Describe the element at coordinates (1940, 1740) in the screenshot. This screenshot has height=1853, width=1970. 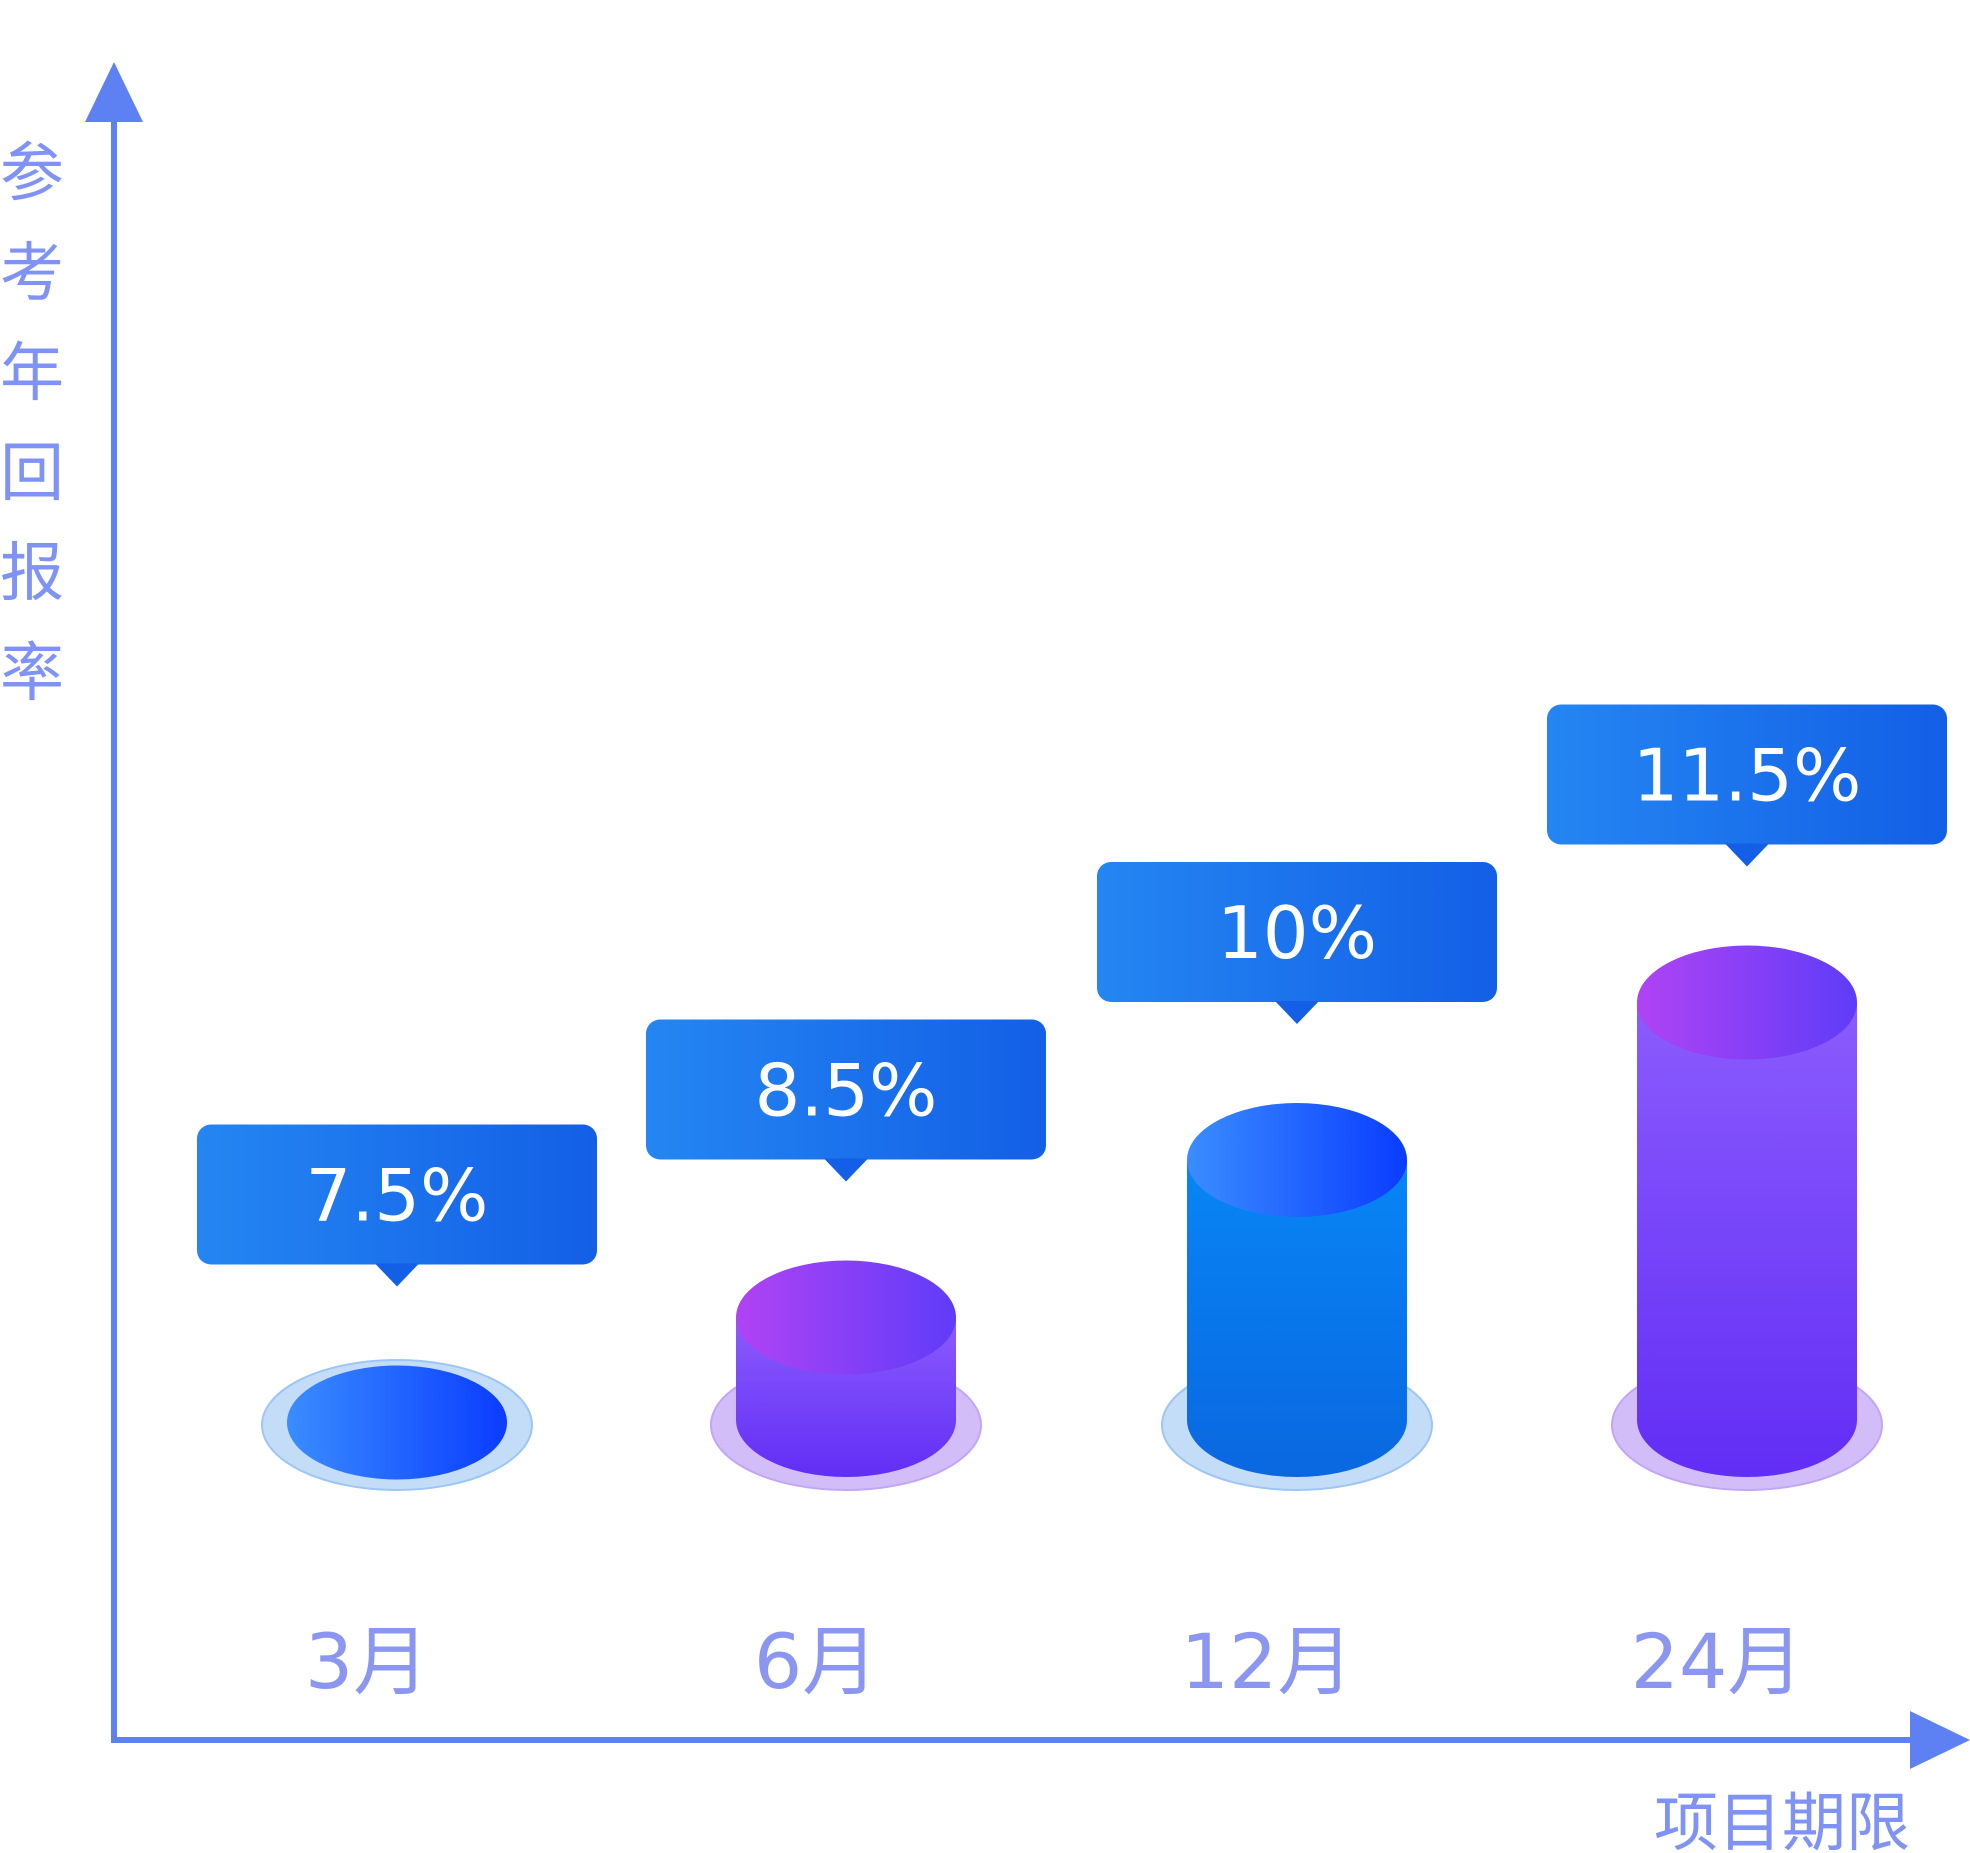
I see `x-axis-arrow-icon` at that location.